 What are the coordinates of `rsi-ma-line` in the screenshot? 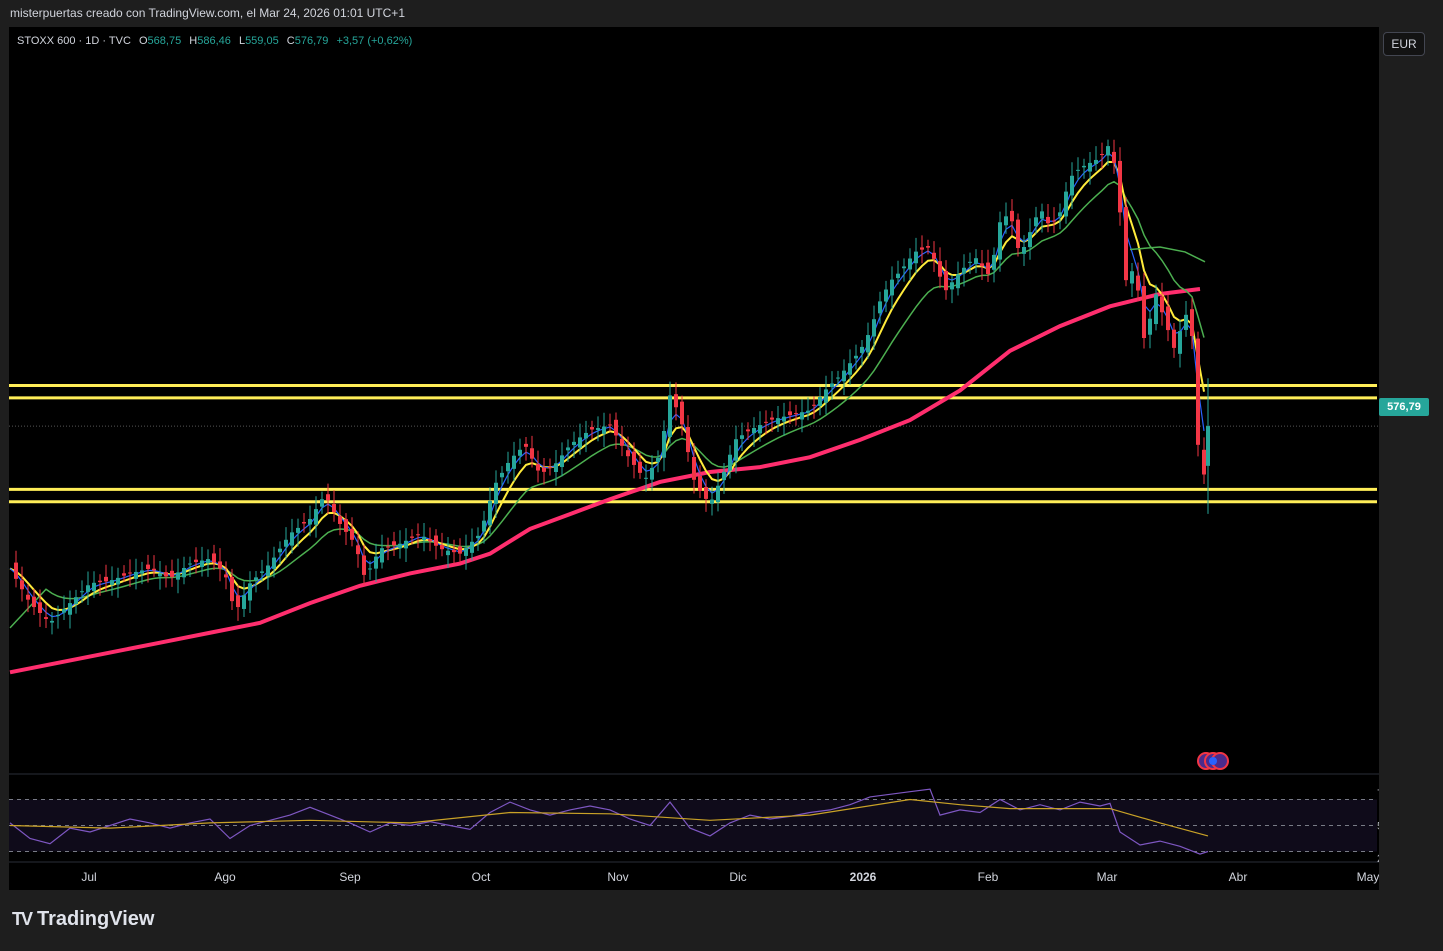 It's located at (609, 817).